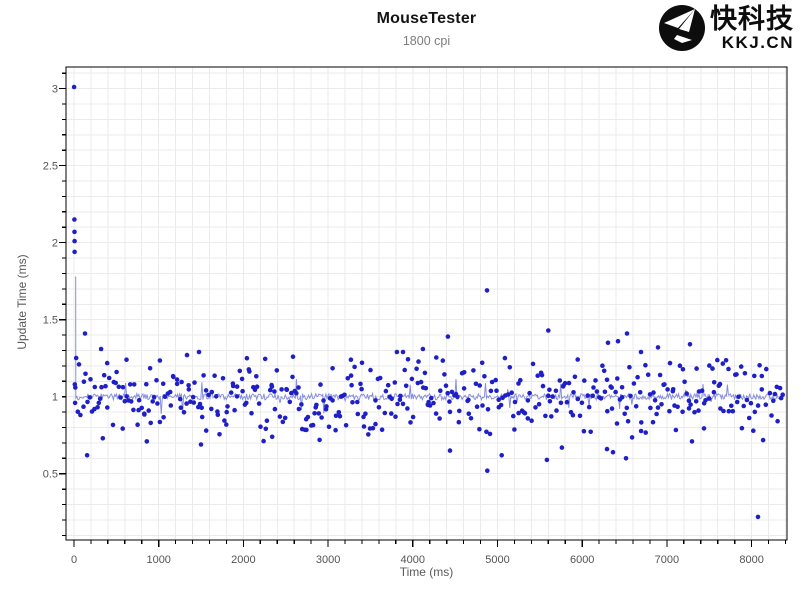 This screenshot has height=600, width=800. I want to click on svg-text: 8000, so click(751, 560).